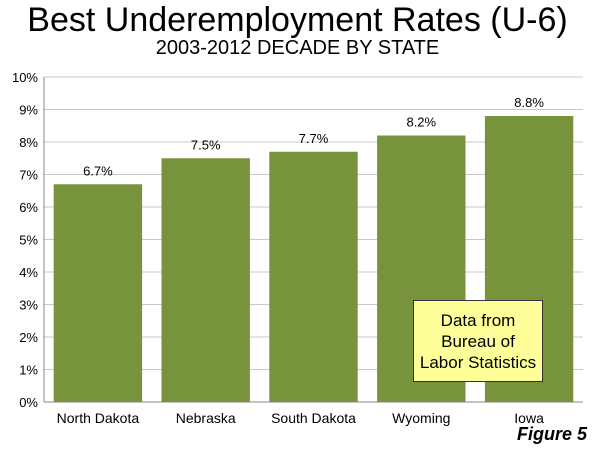 Image resolution: width=595 pixels, height=451 pixels. Describe the element at coordinates (297, 20) in the screenshot. I see `chart-title: Best Underemployment Rates (U-6)` at that location.